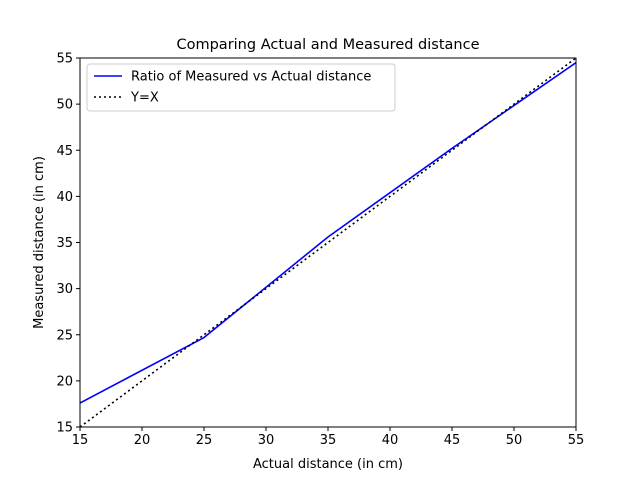  What do you see at coordinates (327, 45) in the screenshot?
I see `chart-title: Comparing Actual and Measured distance` at bounding box center [327, 45].